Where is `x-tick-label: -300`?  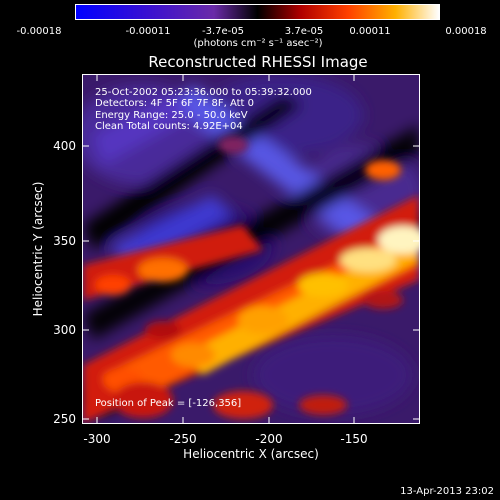 x-tick-label: -300 is located at coordinates (97, 439).